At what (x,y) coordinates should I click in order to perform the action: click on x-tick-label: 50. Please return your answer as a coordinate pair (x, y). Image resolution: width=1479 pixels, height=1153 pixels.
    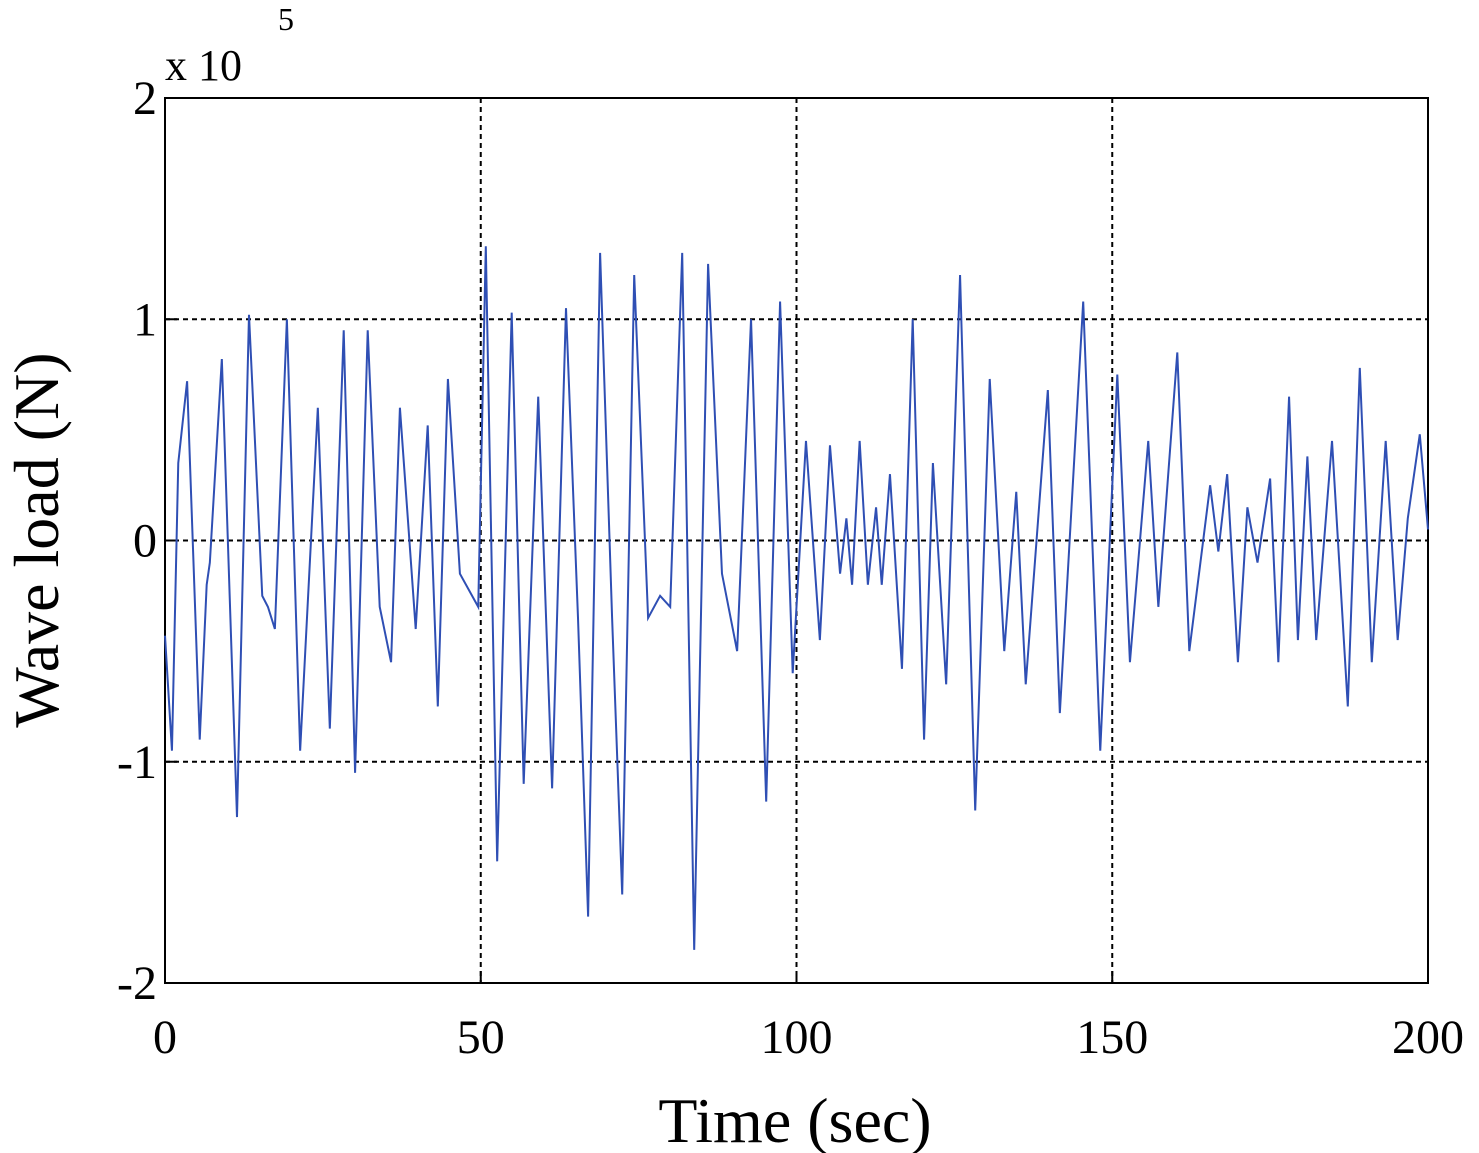
    Looking at the image, I should click on (481, 1037).